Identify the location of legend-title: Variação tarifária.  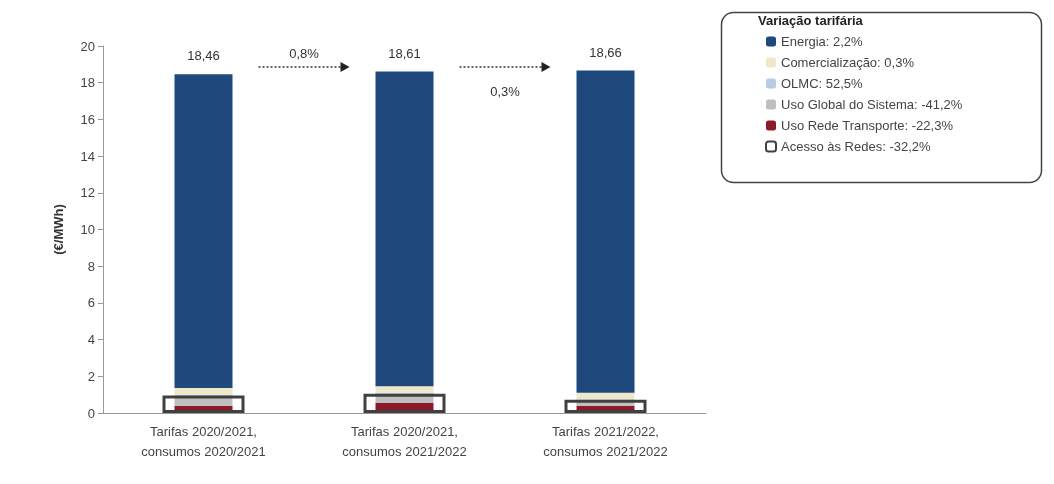
(811, 20).